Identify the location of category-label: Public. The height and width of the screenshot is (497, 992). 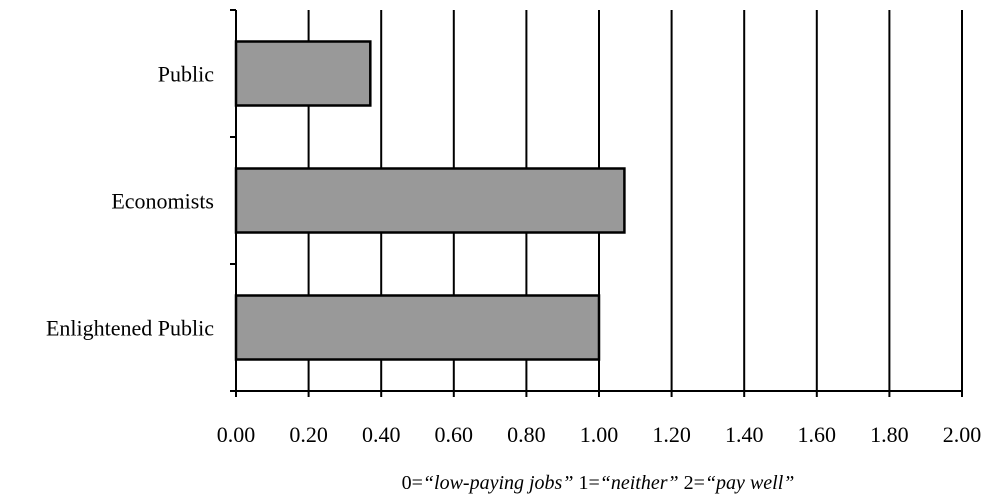
(186, 74).